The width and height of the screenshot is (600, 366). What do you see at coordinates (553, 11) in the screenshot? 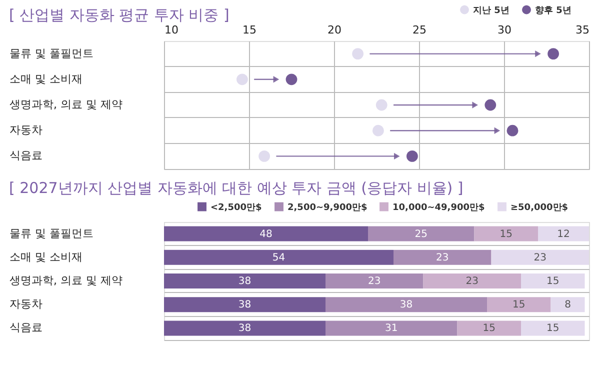
I see `legend-label: 향후 5년` at bounding box center [553, 11].